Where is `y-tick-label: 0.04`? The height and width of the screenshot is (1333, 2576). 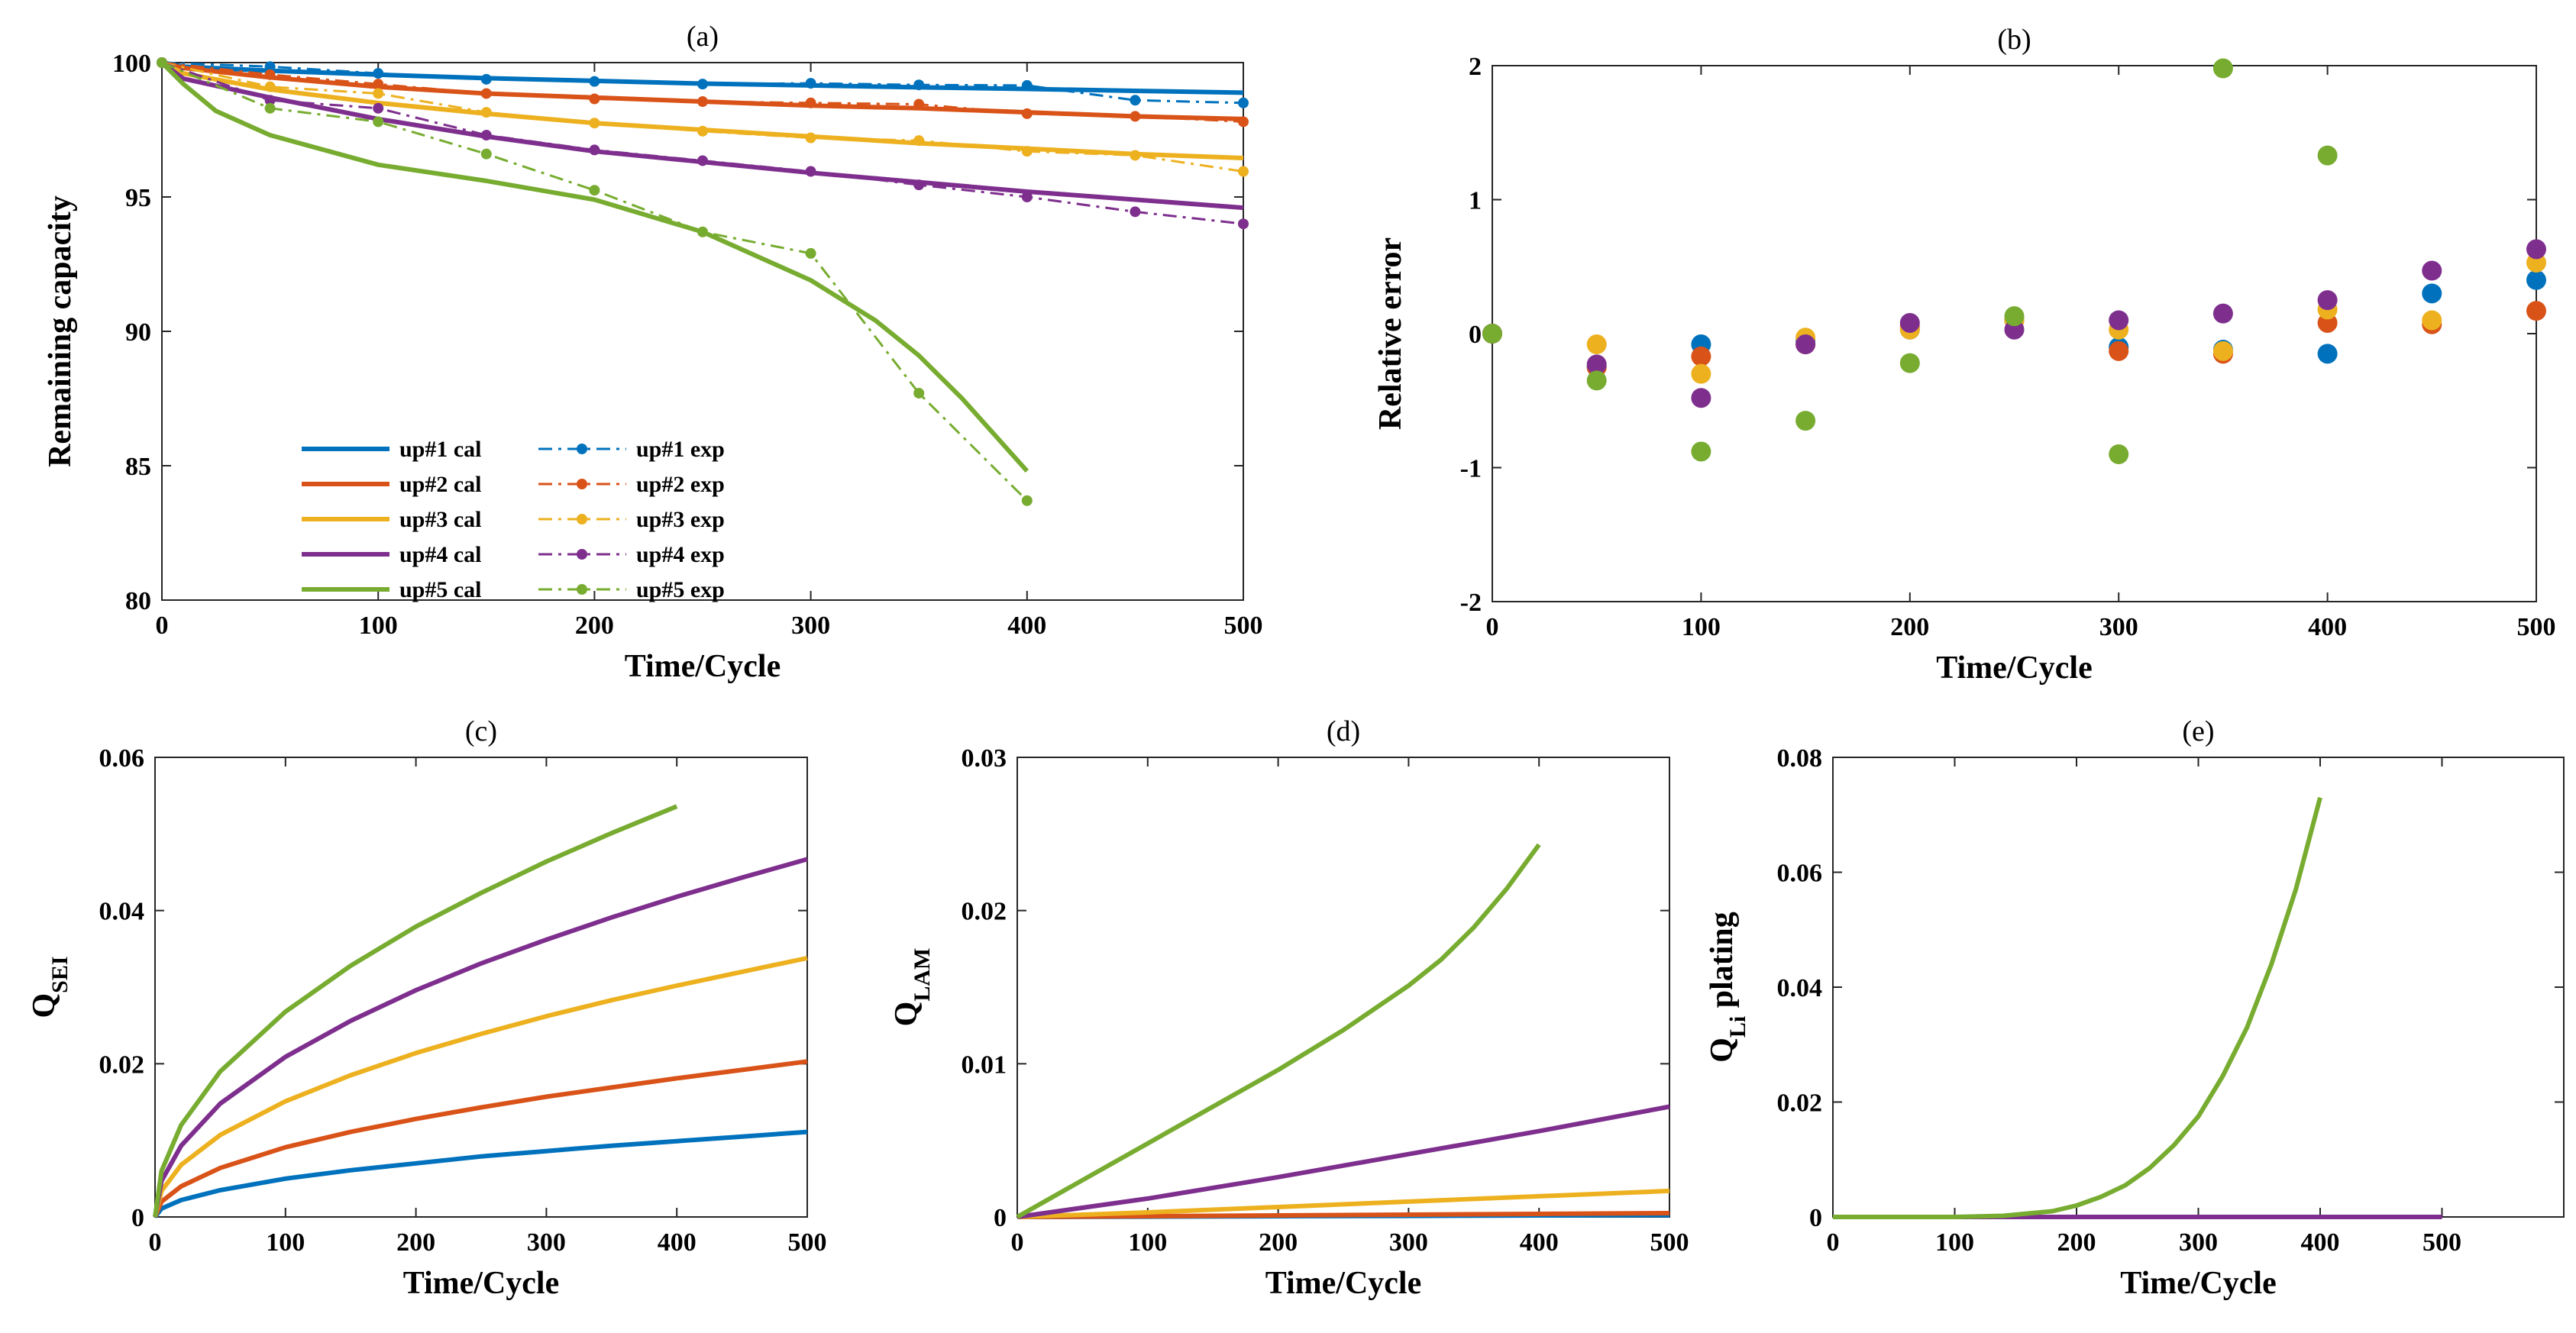
y-tick-label: 0.04 is located at coordinates (122, 912).